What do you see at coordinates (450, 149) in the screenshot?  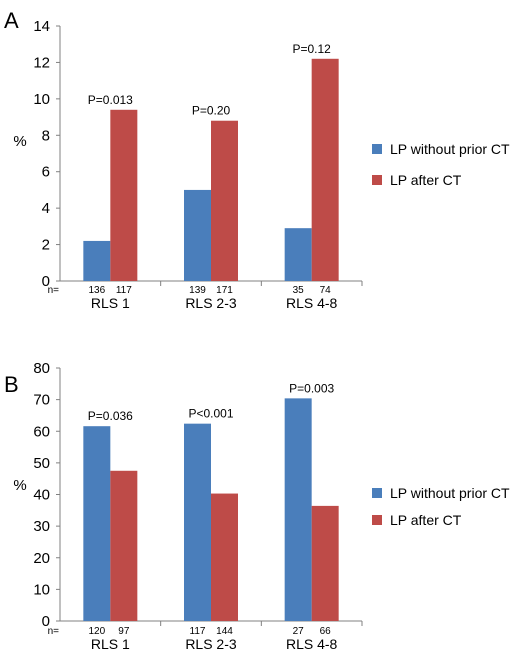 I see `legend-label-A: LP without prior CT` at bounding box center [450, 149].